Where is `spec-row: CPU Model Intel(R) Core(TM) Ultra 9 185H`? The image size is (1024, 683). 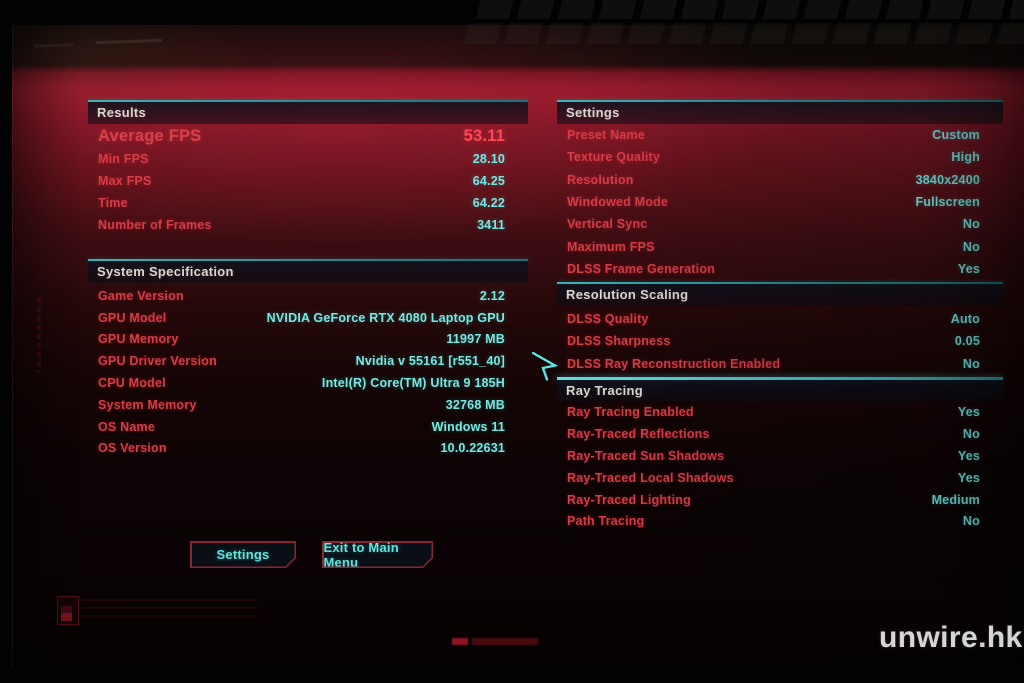
spec-row: CPU Model Intel(R) Core(TM) Ultra 9 185H is located at coordinates (308, 383).